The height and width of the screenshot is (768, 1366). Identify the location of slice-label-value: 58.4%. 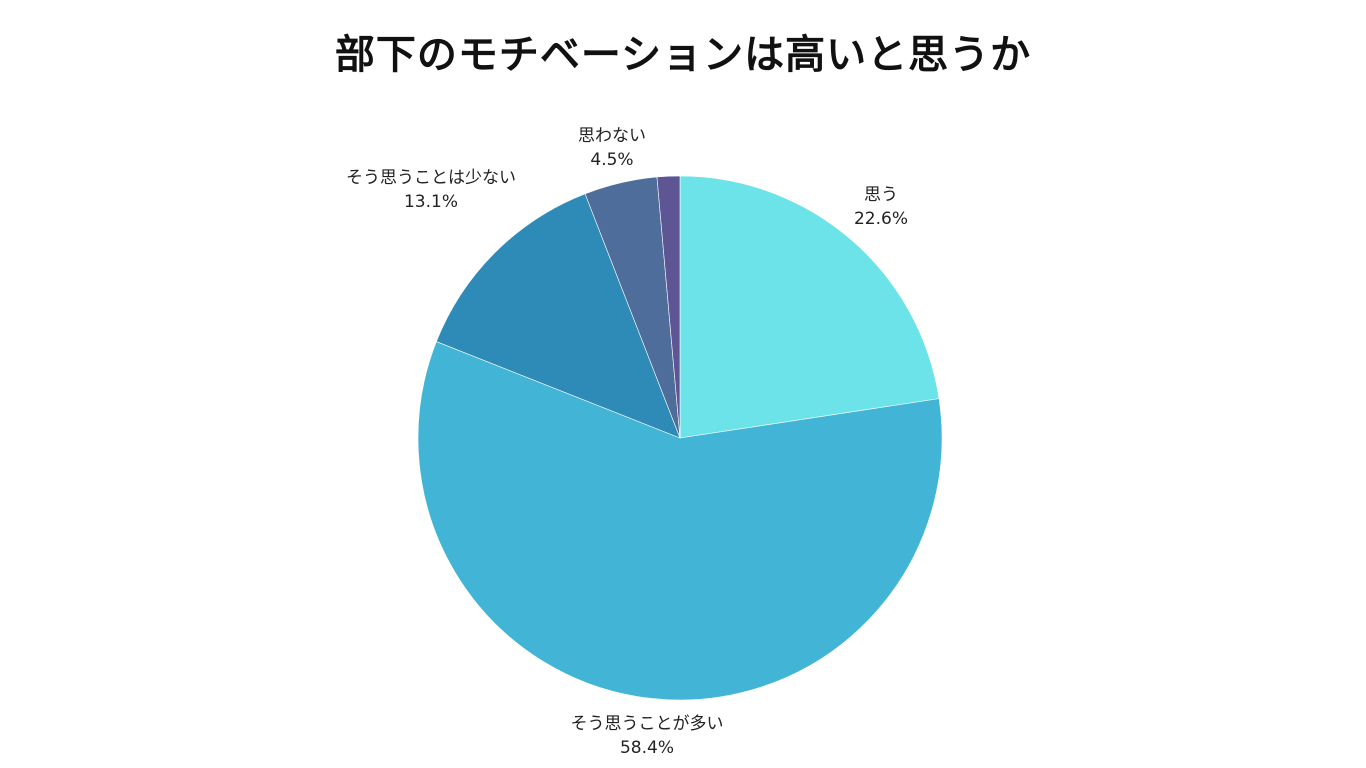
(646, 748).